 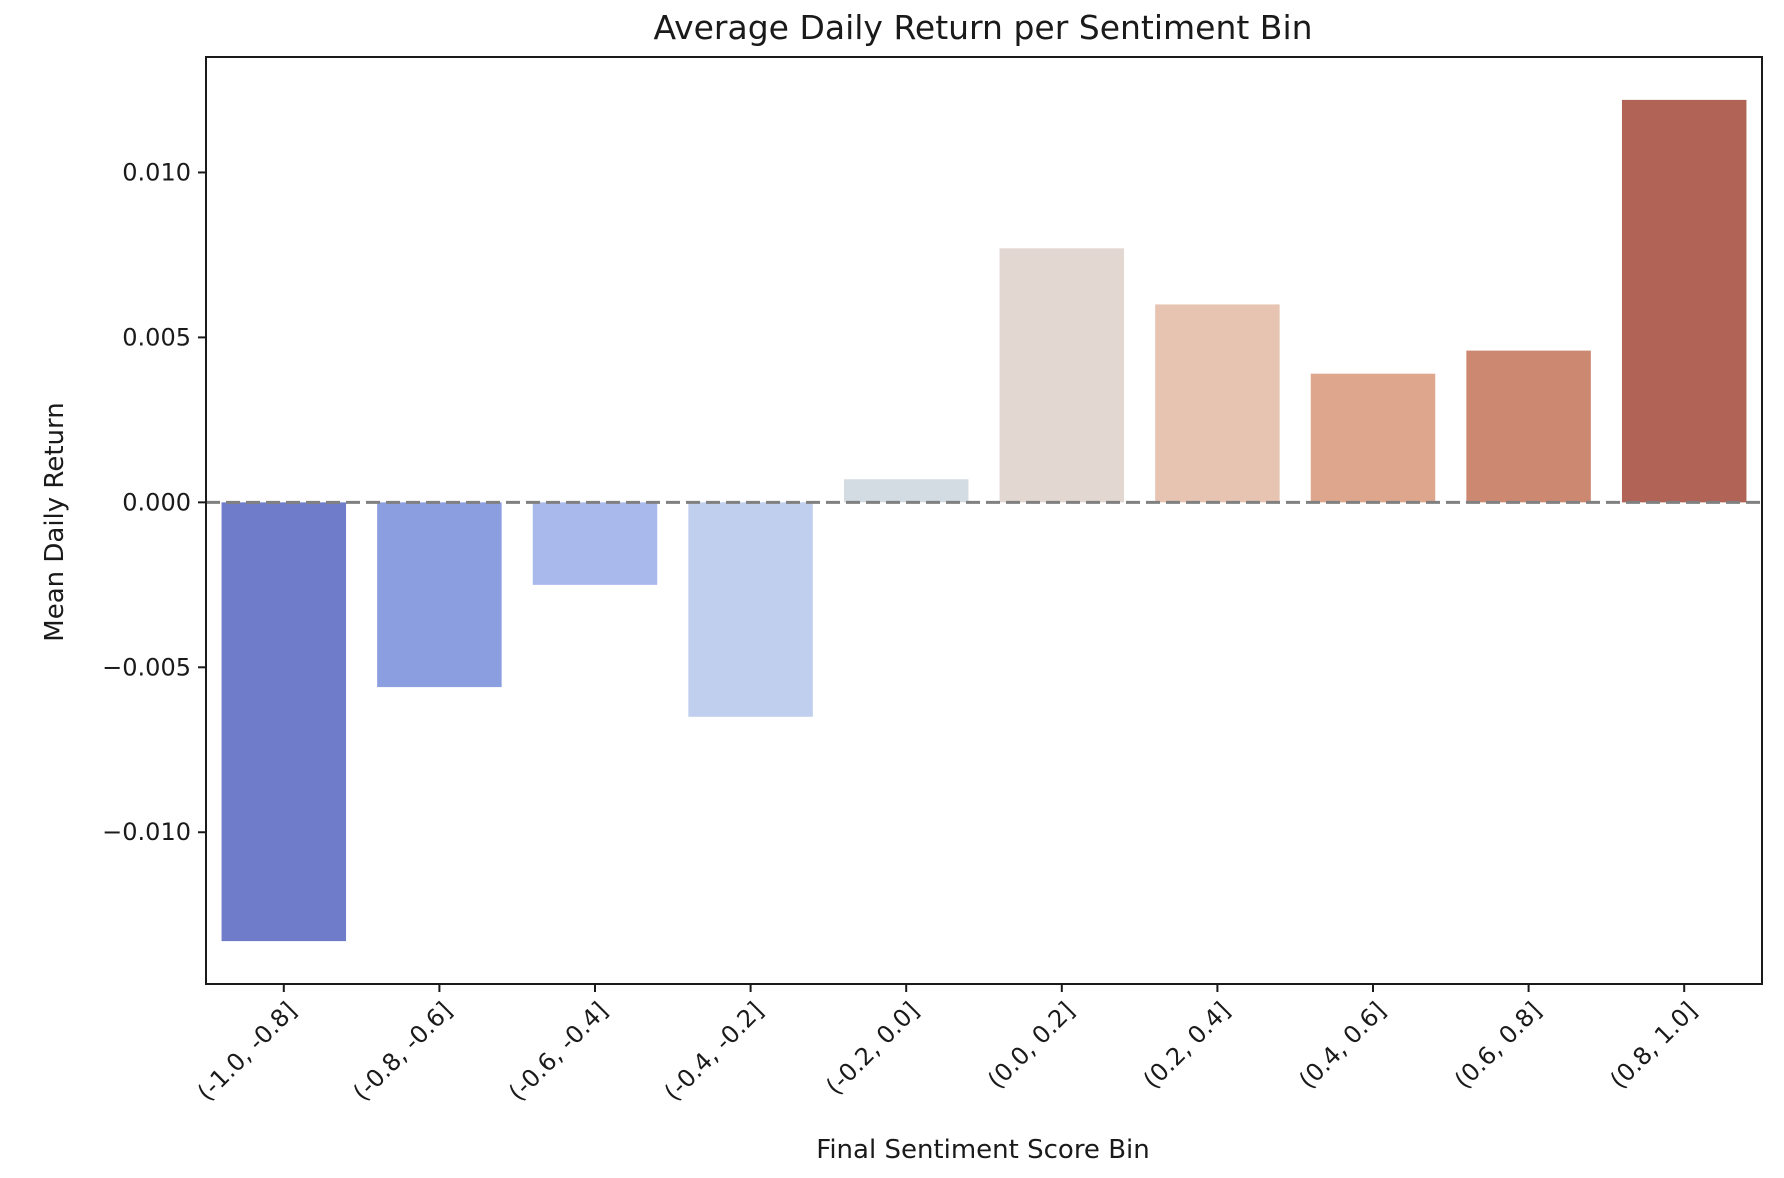 What do you see at coordinates (156, 172) in the screenshot?
I see `y-tick-label: 0.010` at bounding box center [156, 172].